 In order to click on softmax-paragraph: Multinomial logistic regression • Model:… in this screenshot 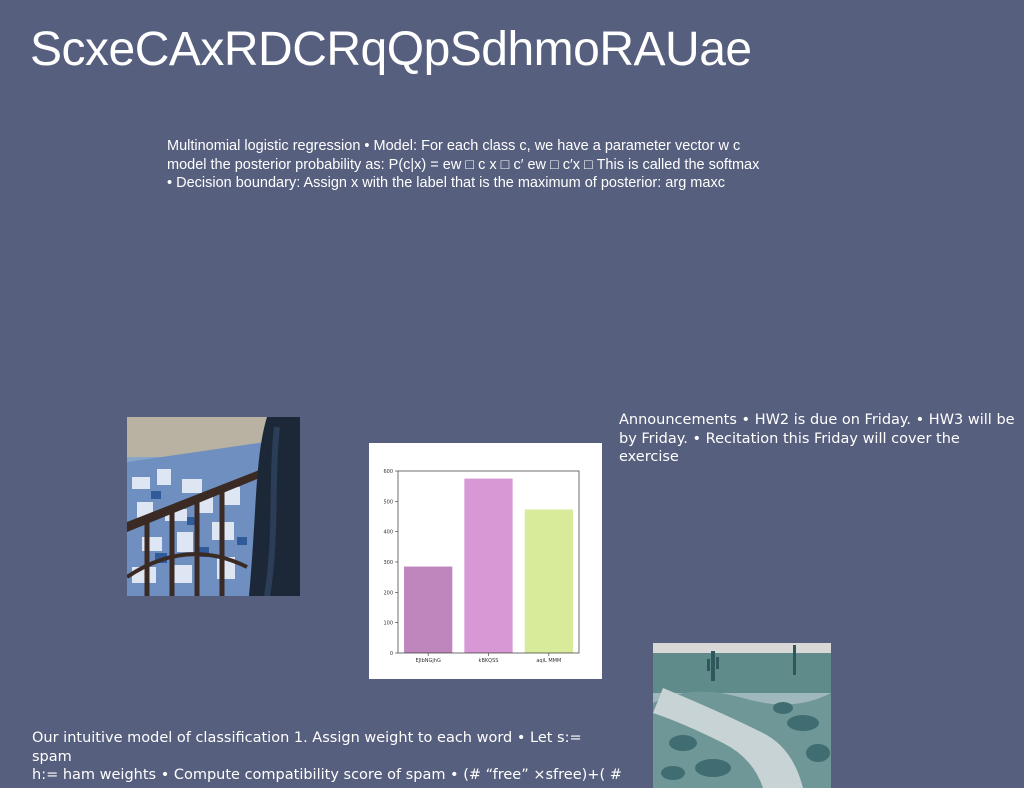, I will do `click(499, 165)`.